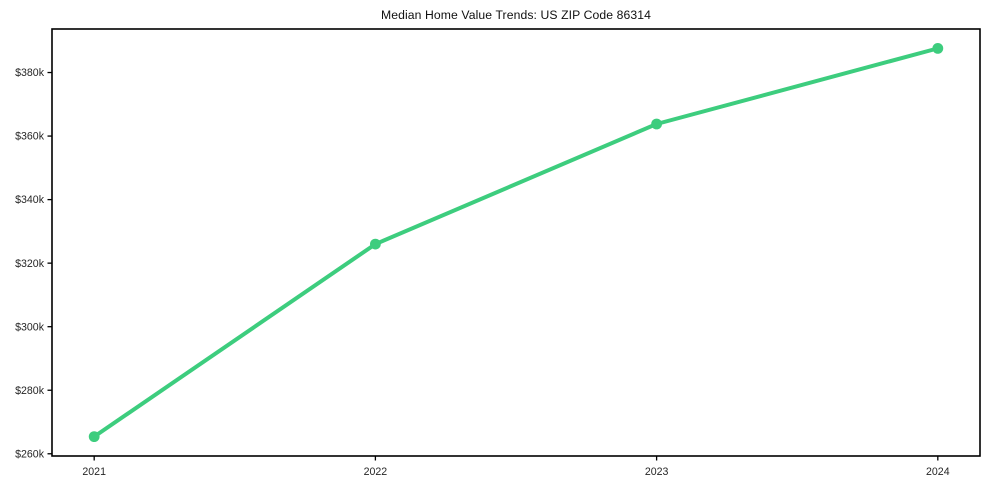 The image size is (990, 490). Describe the element at coordinates (938, 472) in the screenshot. I see `x-axis-tick-label: 2024` at that location.